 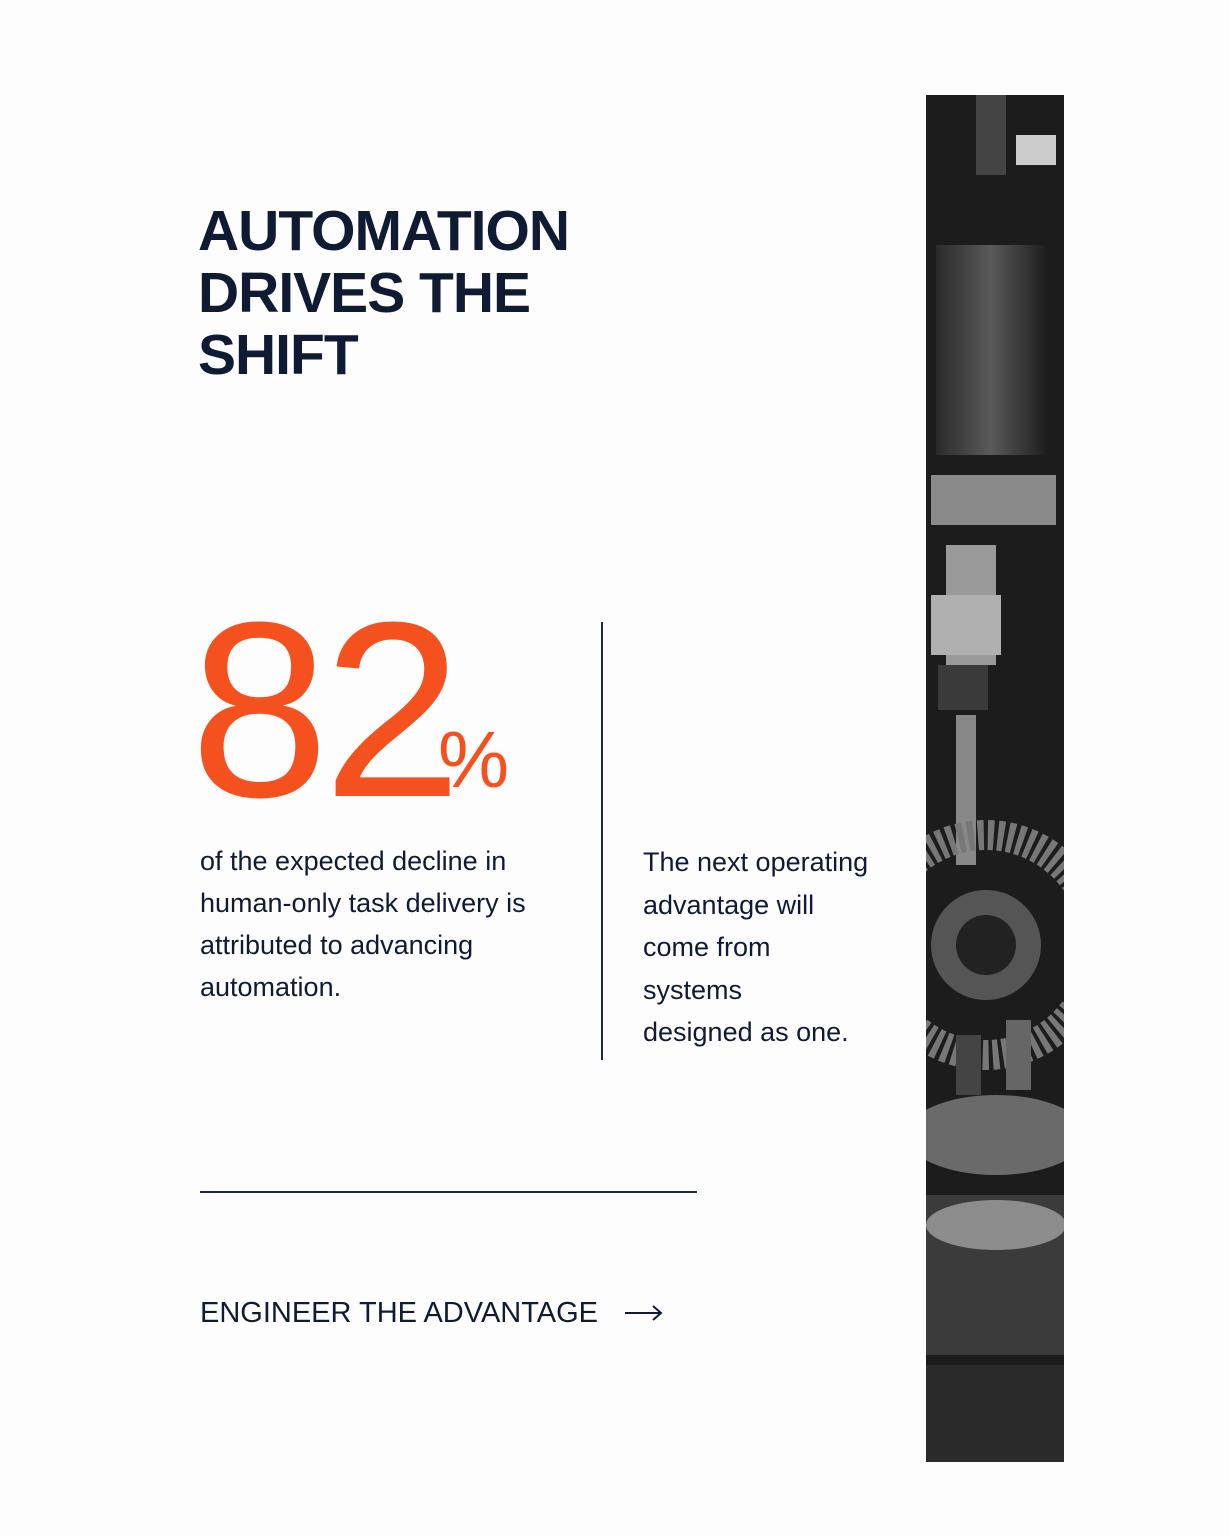 I want to click on rule, so click(x=448, y=1192).